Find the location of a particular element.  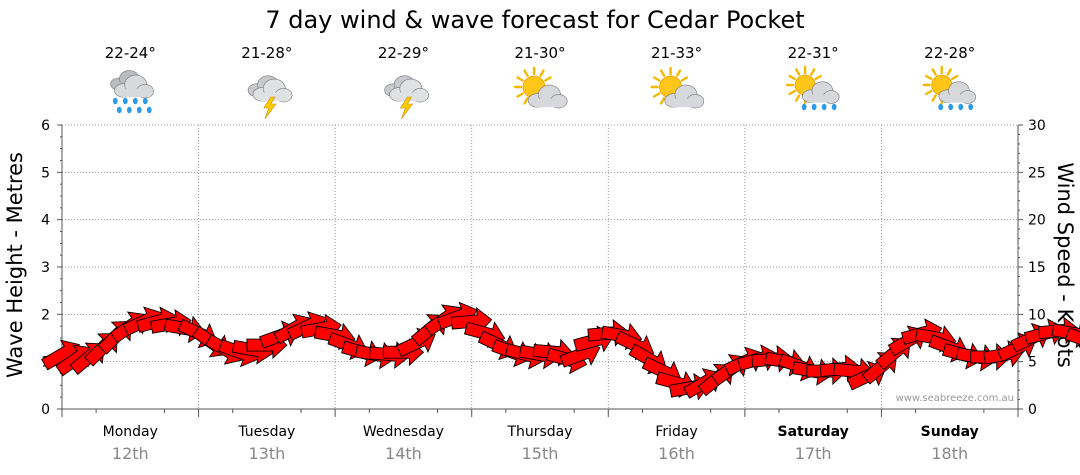

day-date-label: 18th is located at coordinates (949, 453).